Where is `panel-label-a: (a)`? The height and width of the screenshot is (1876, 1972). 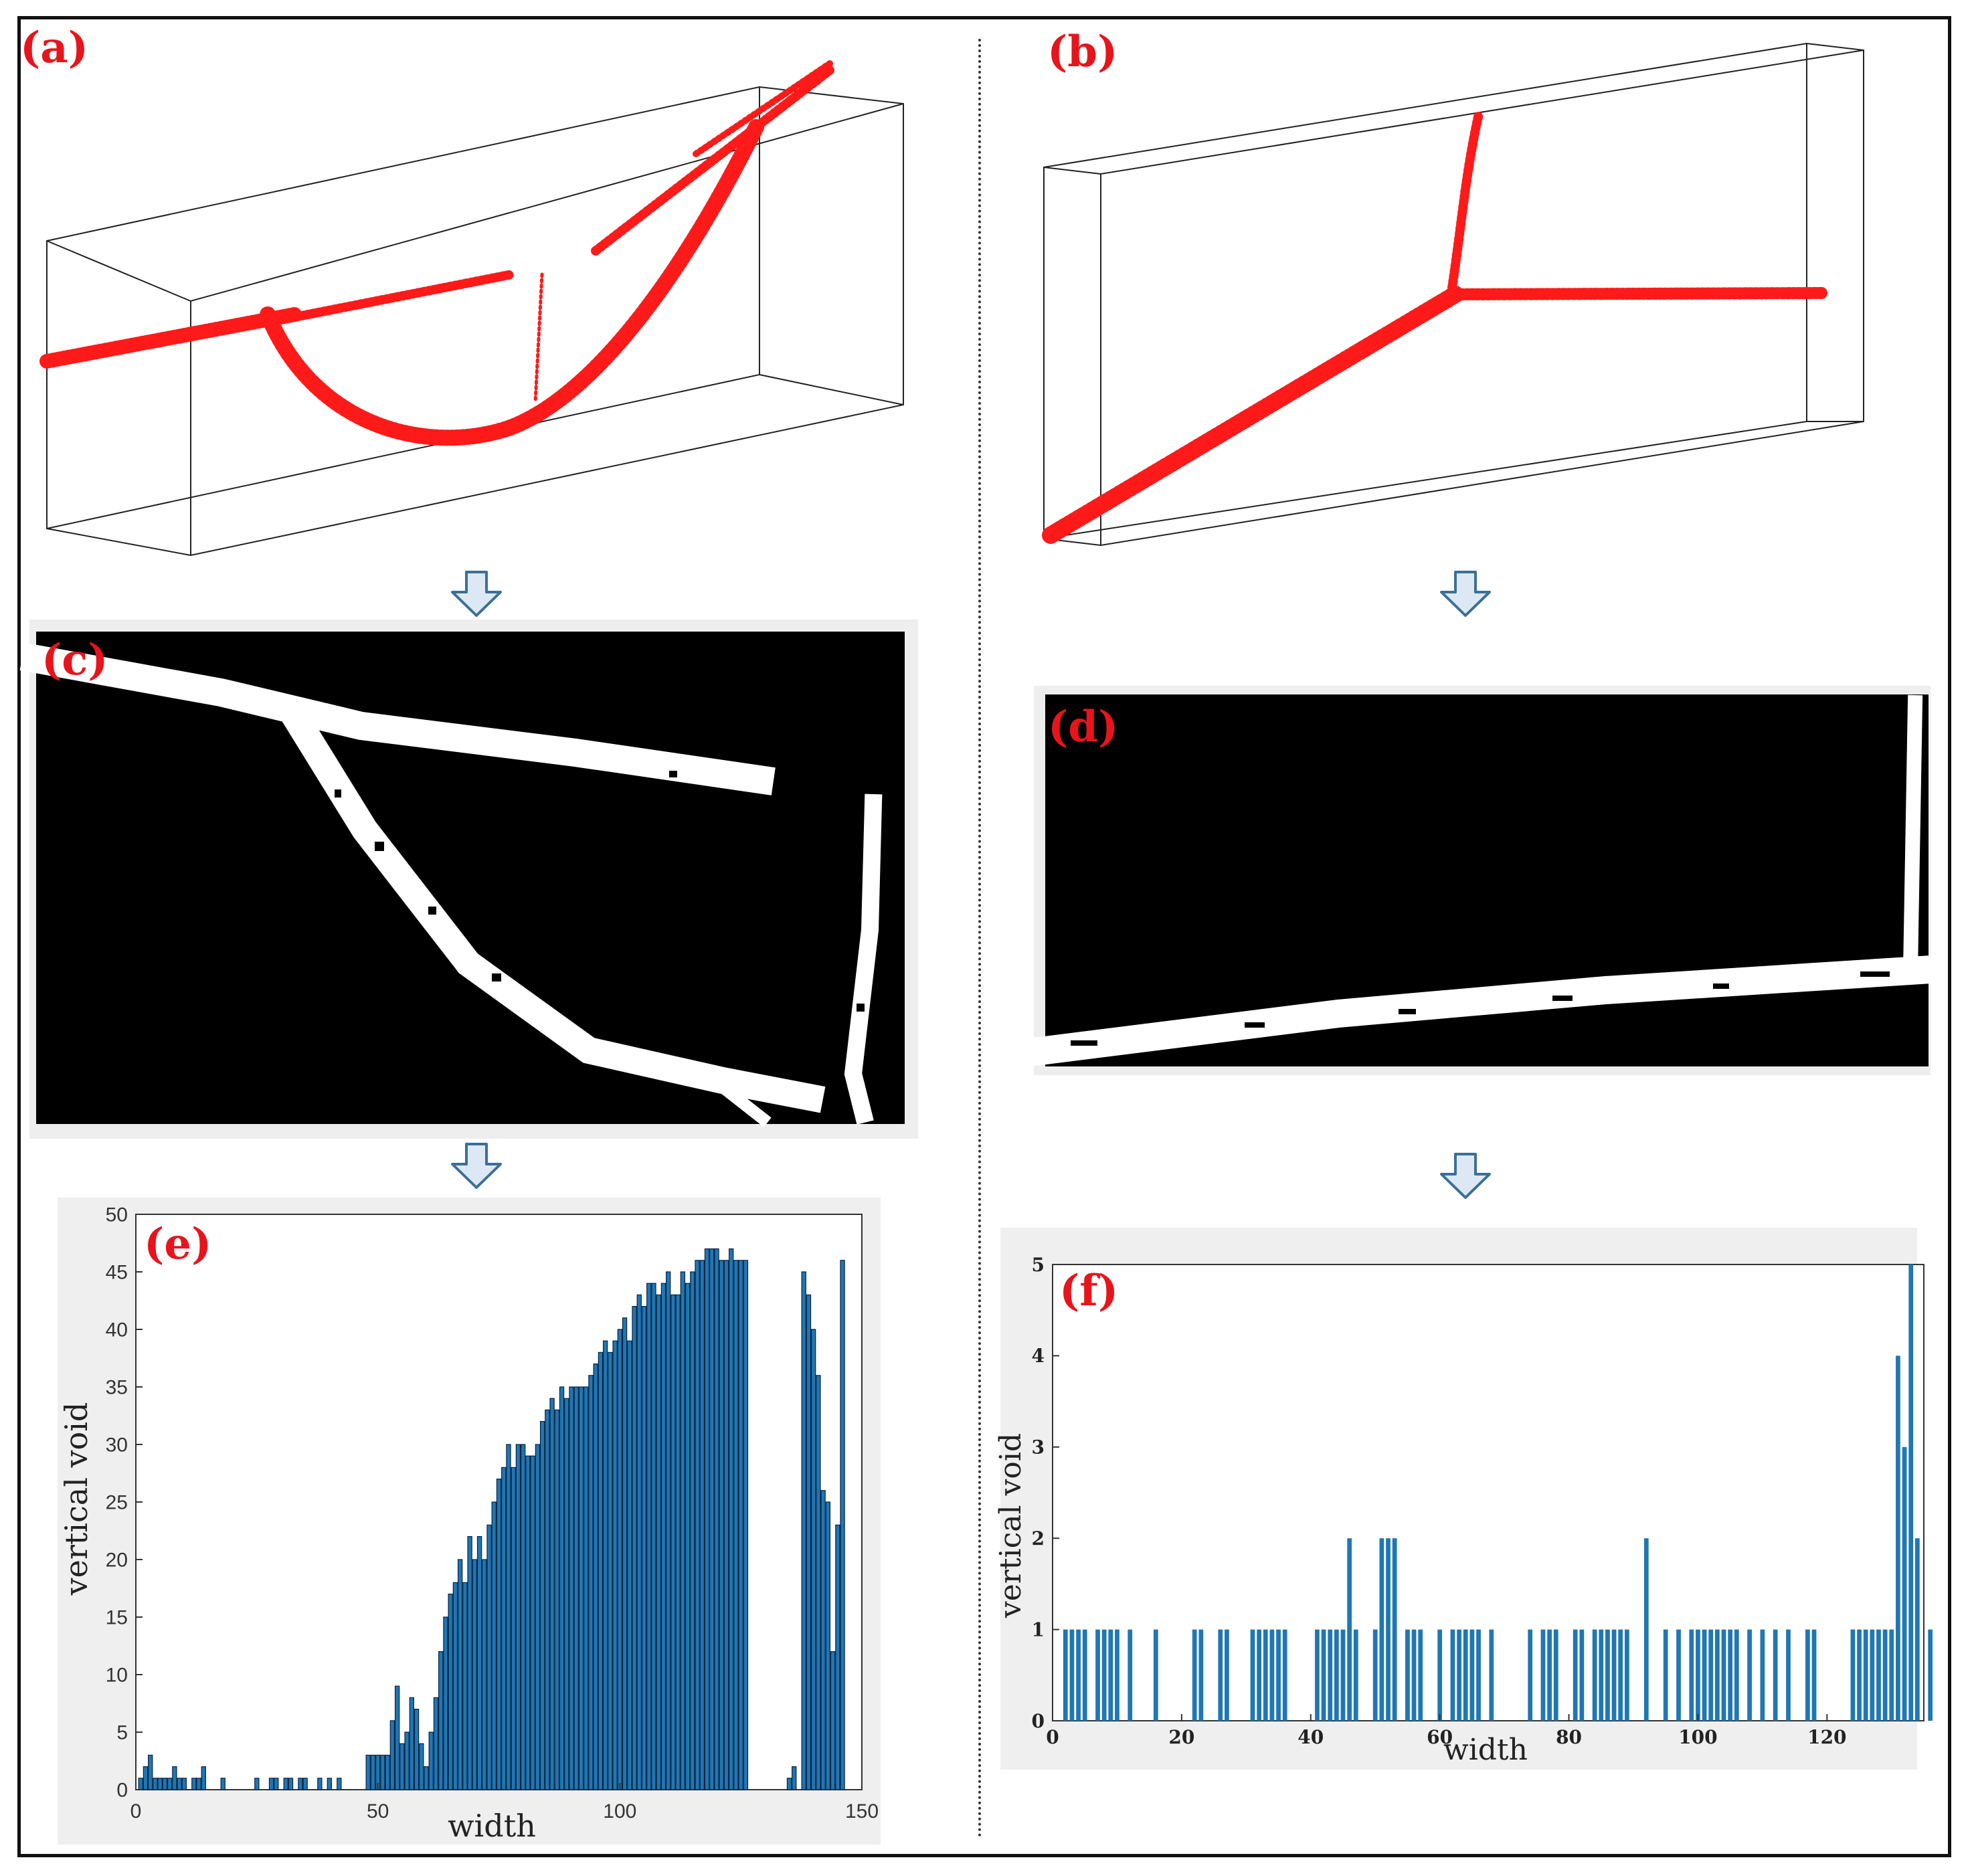
panel-label-a: (a) is located at coordinates (54, 48).